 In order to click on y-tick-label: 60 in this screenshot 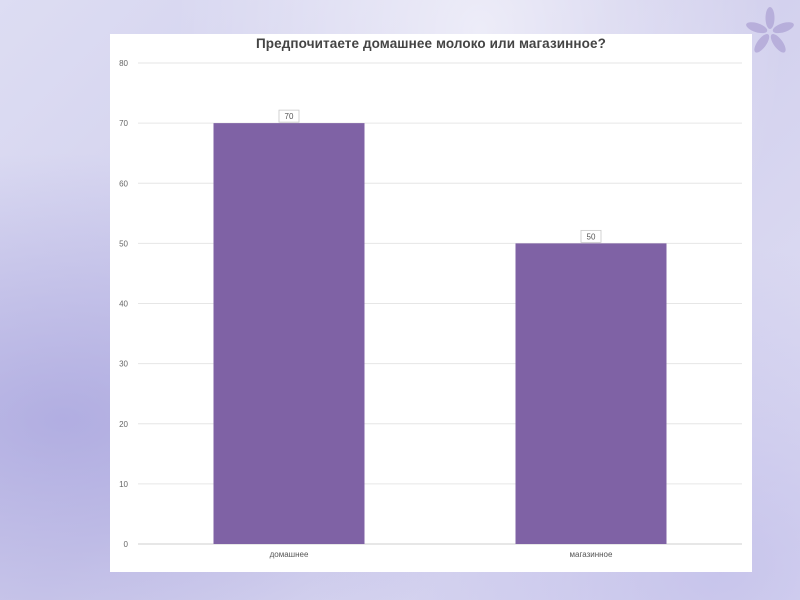, I will do `click(123, 183)`.